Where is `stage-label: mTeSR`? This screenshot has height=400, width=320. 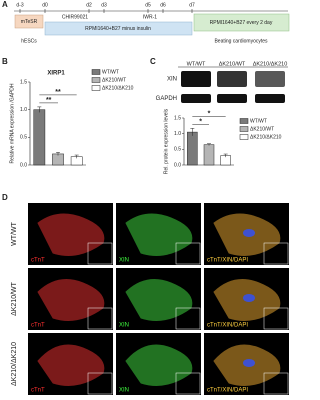
stage-label: mTeSR is located at coordinates (29, 22).